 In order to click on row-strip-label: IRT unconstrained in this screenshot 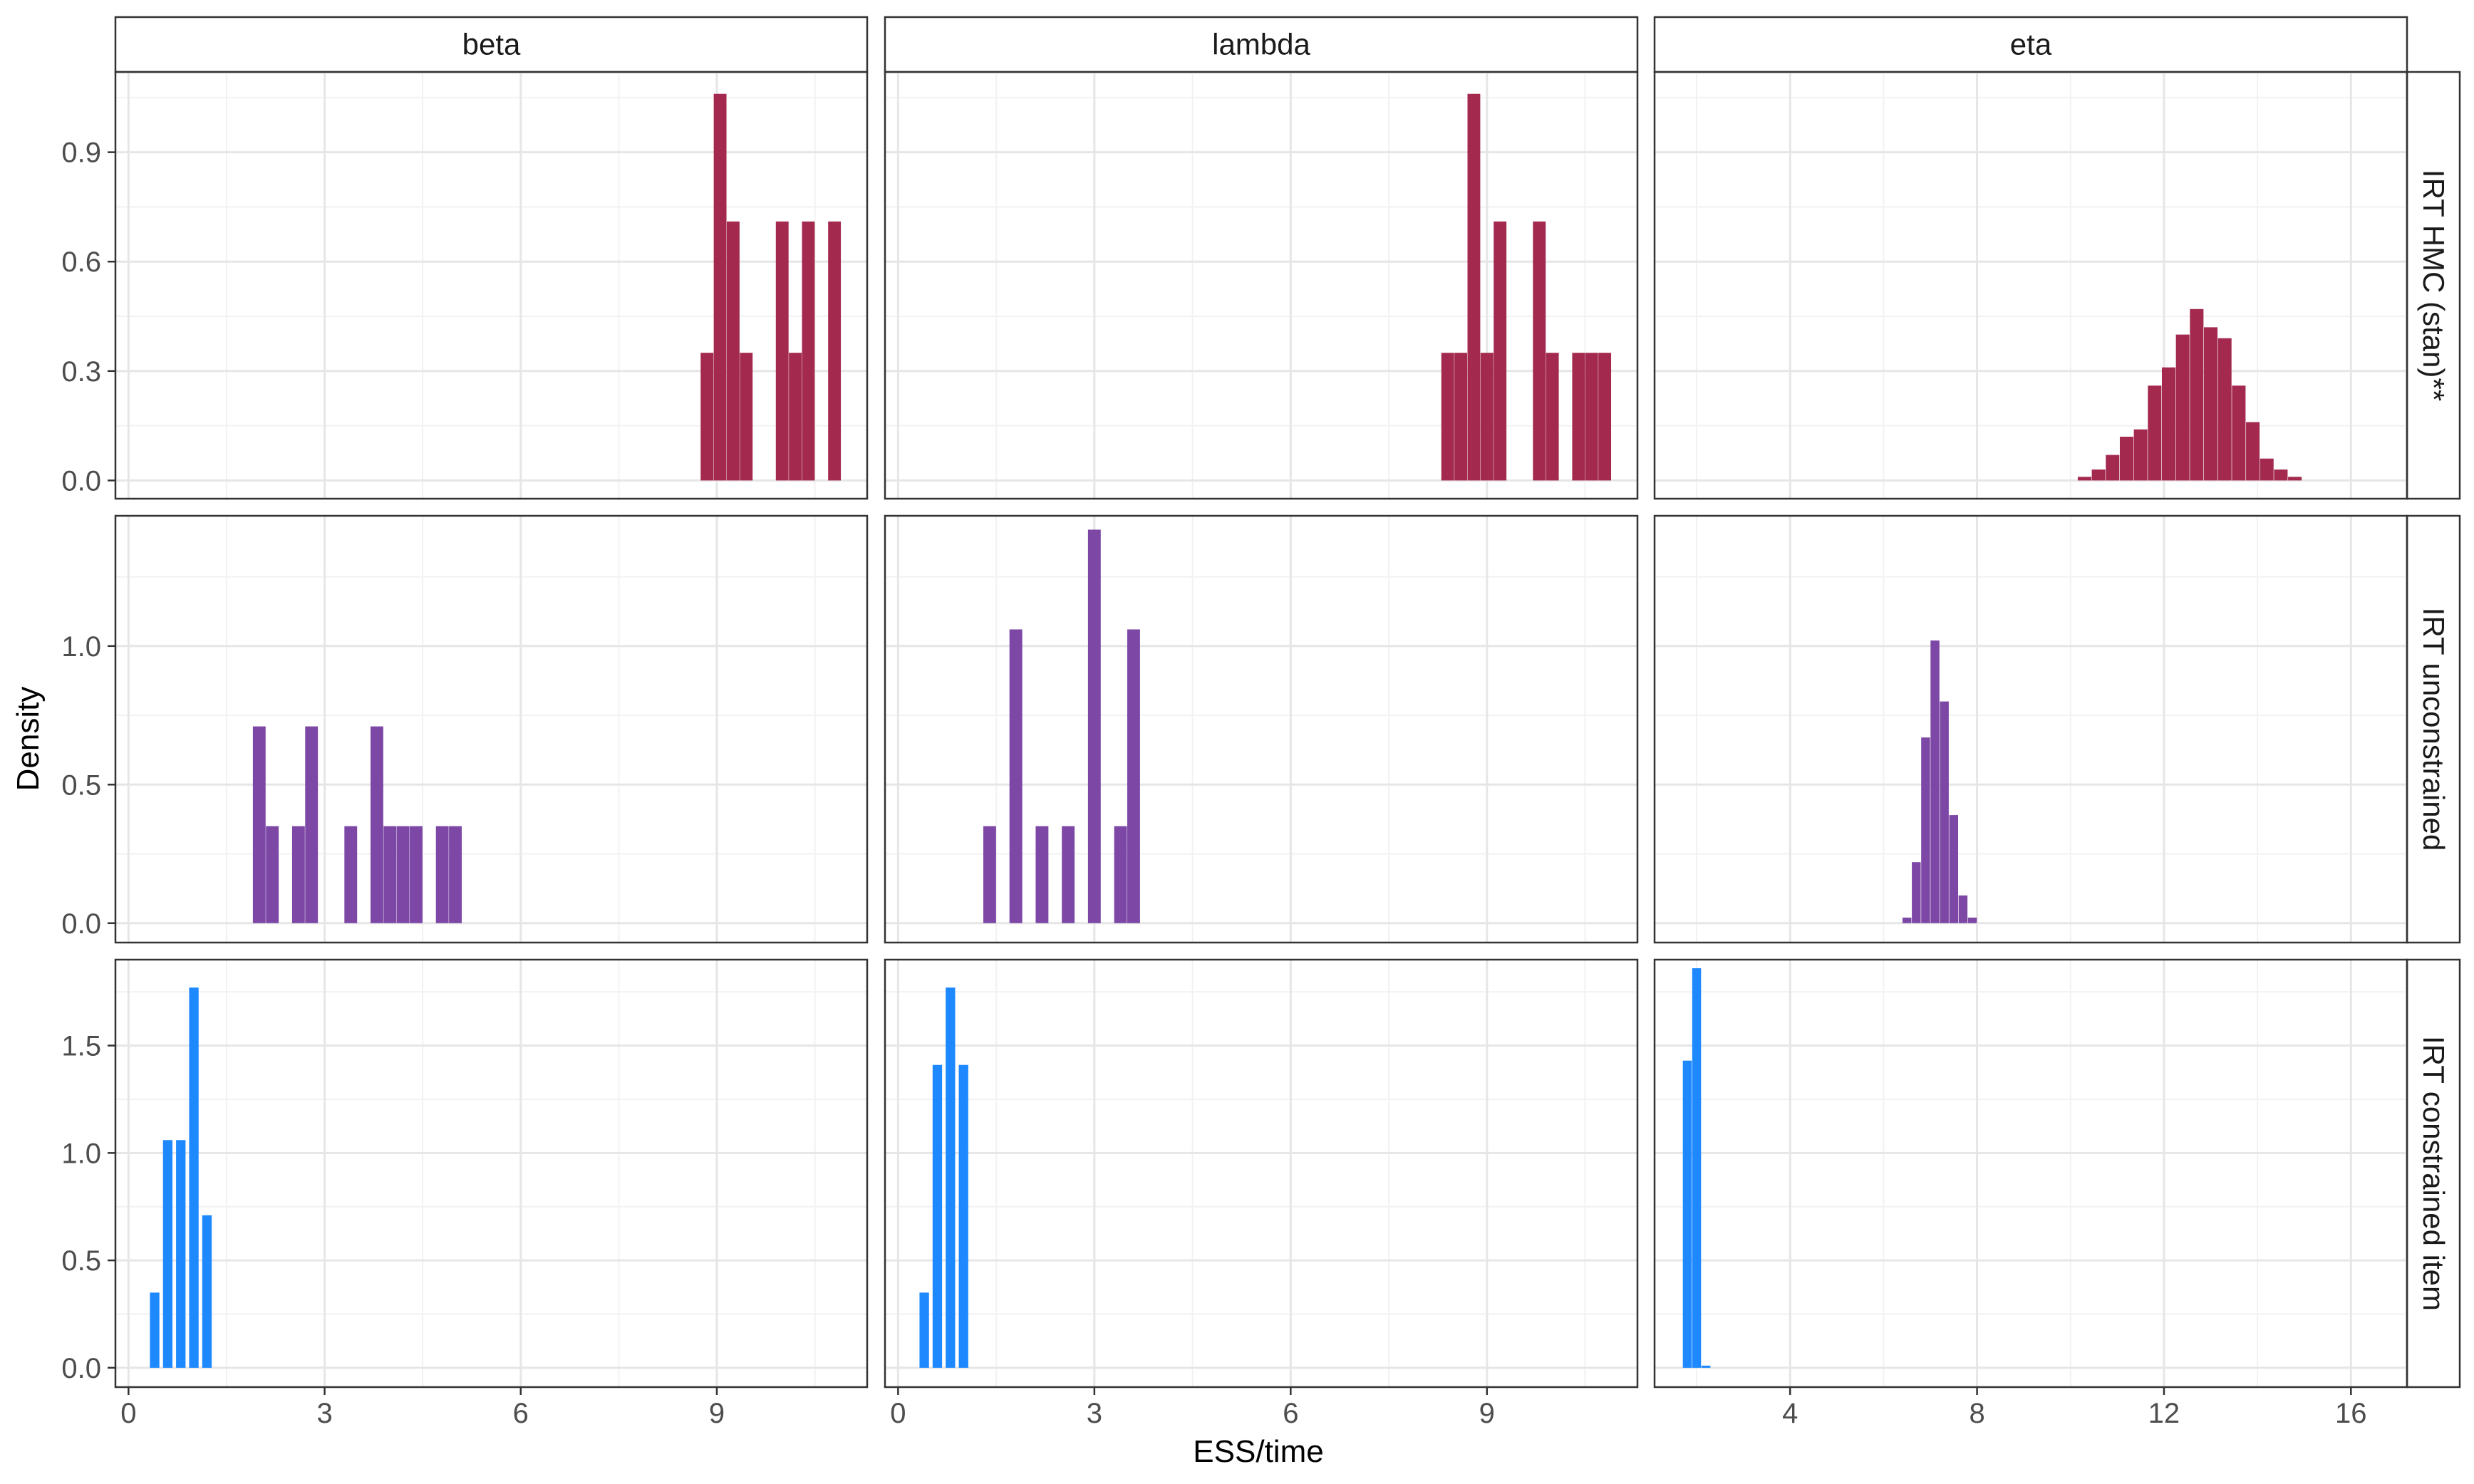, I will do `click(2433, 729)`.